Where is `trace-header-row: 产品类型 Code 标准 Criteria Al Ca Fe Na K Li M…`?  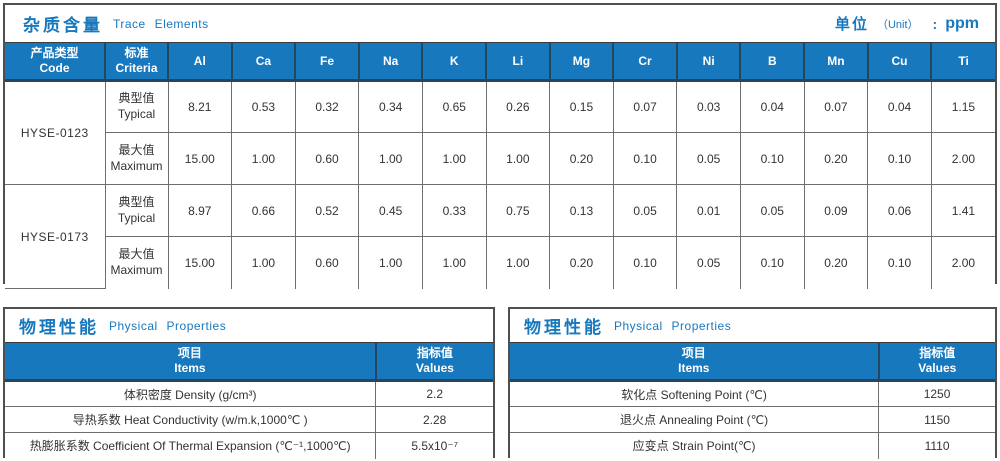 trace-header-row: 产品类型 Code 标准 Criteria Al Ca Fe Na K Li M… is located at coordinates (500, 62).